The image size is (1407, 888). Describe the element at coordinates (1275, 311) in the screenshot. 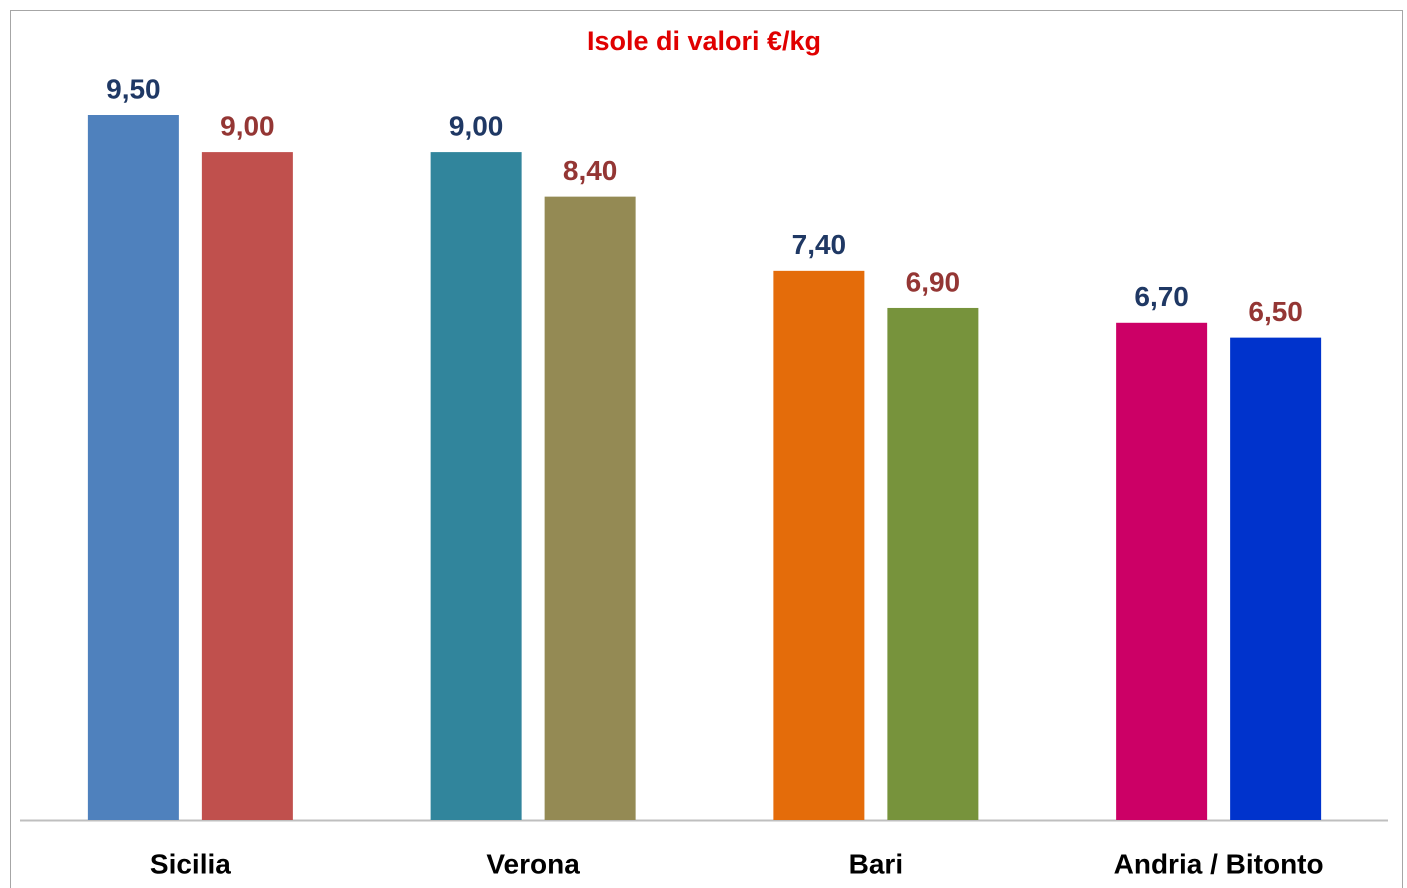

I see `data-label: 6,50` at that location.